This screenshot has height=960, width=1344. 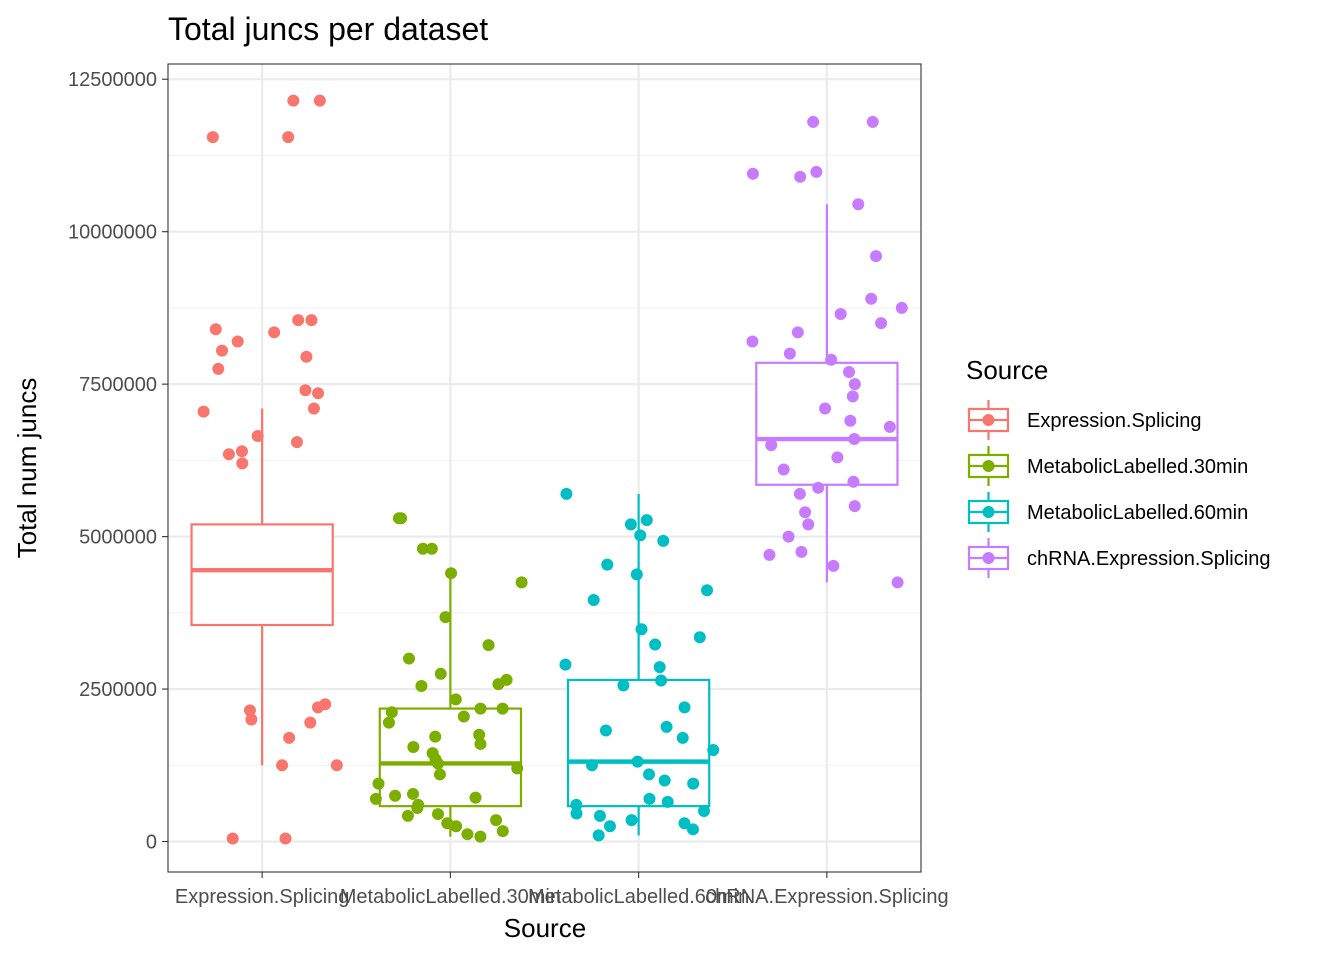 What do you see at coordinates (112, 233) in the screenshot?
I see `y-tick-label: 10000000` at bounding box center [112, 233].